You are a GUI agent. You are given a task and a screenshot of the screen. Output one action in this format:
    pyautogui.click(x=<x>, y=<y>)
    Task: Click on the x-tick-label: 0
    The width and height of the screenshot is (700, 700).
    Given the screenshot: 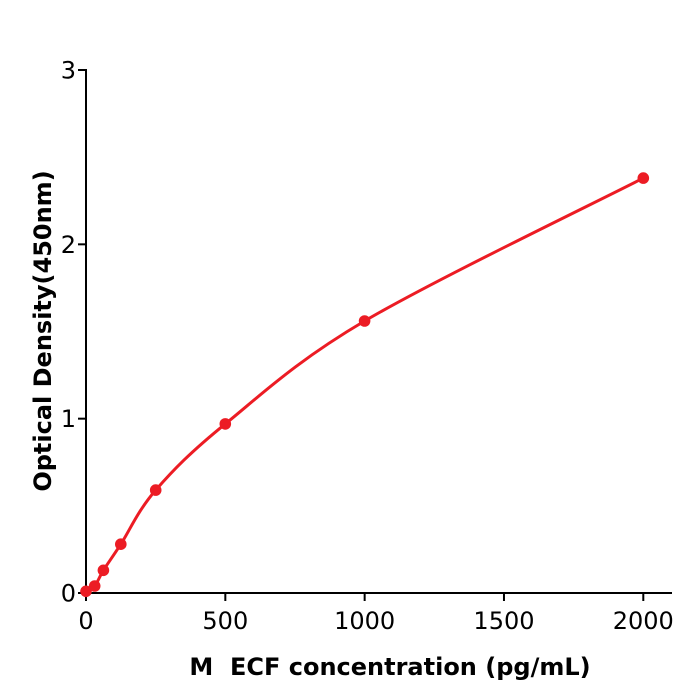 What is the action you would take?
    pyautogui.click(x=85, y=621)
    